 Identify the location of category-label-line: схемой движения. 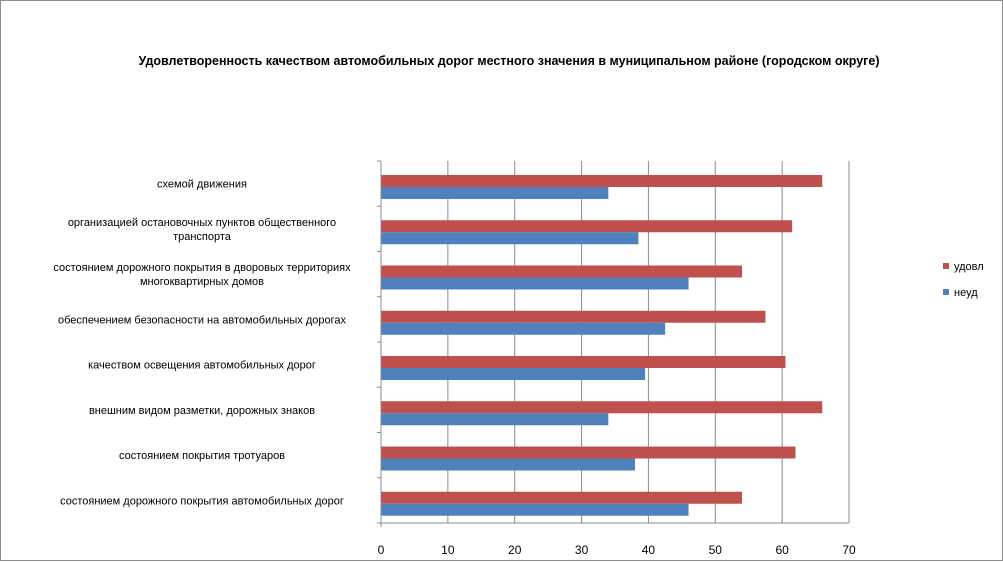
(202, 185).